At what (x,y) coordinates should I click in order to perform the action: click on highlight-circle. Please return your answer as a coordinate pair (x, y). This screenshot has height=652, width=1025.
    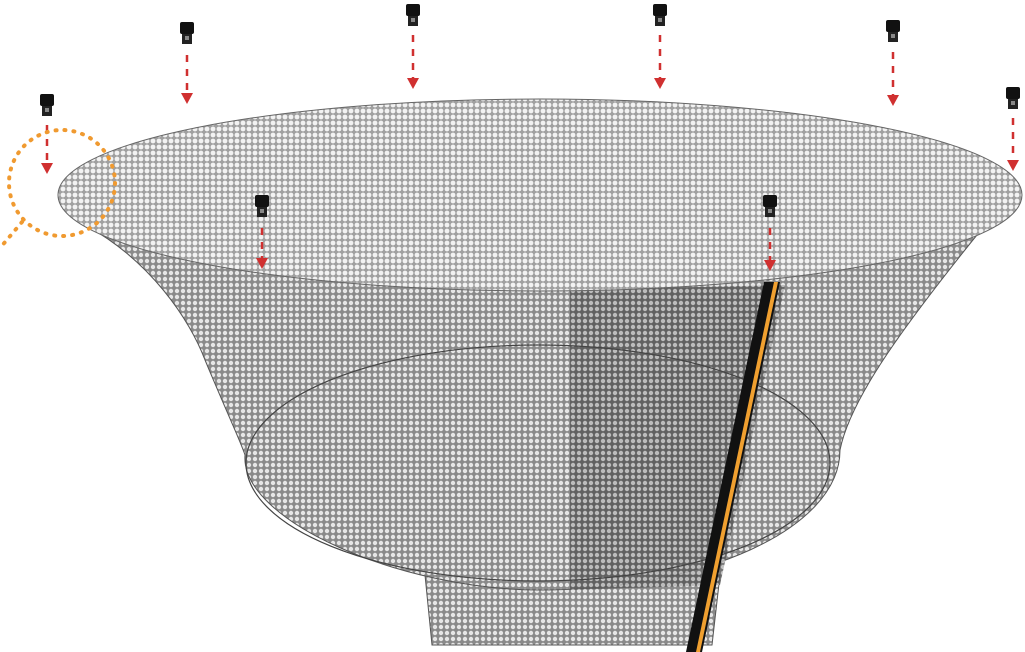
    Looking at the image, I should click on (62, 183).